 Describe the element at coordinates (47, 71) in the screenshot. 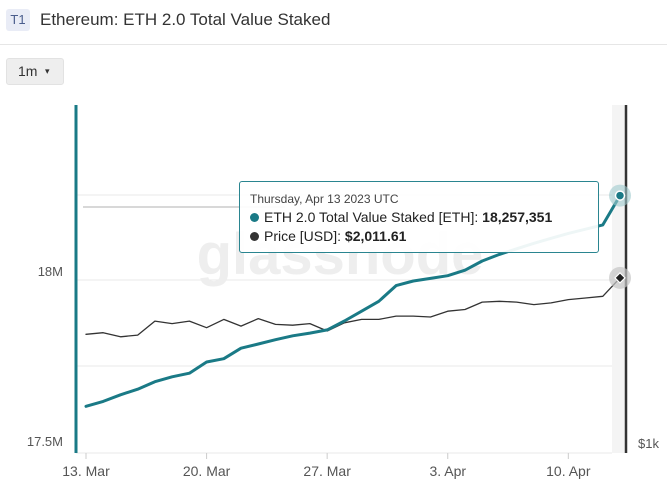

I see `chevron-down-icon: ▾` at that location.